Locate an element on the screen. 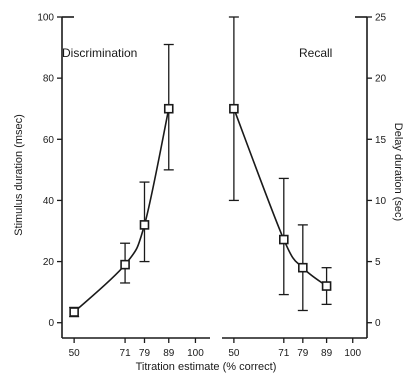  left-series-curve is located at coordinates (121, 210).